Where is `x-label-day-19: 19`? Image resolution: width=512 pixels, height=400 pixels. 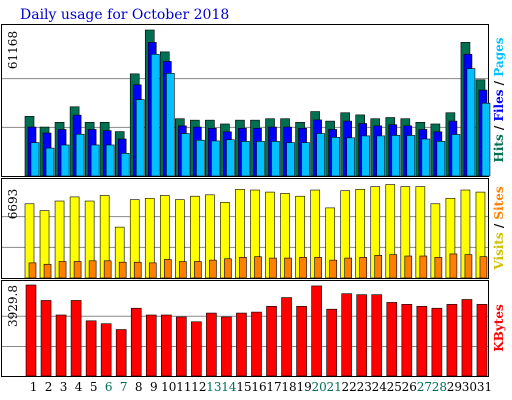 x-label-day-19: 19 is located at coordinates (303, 387).